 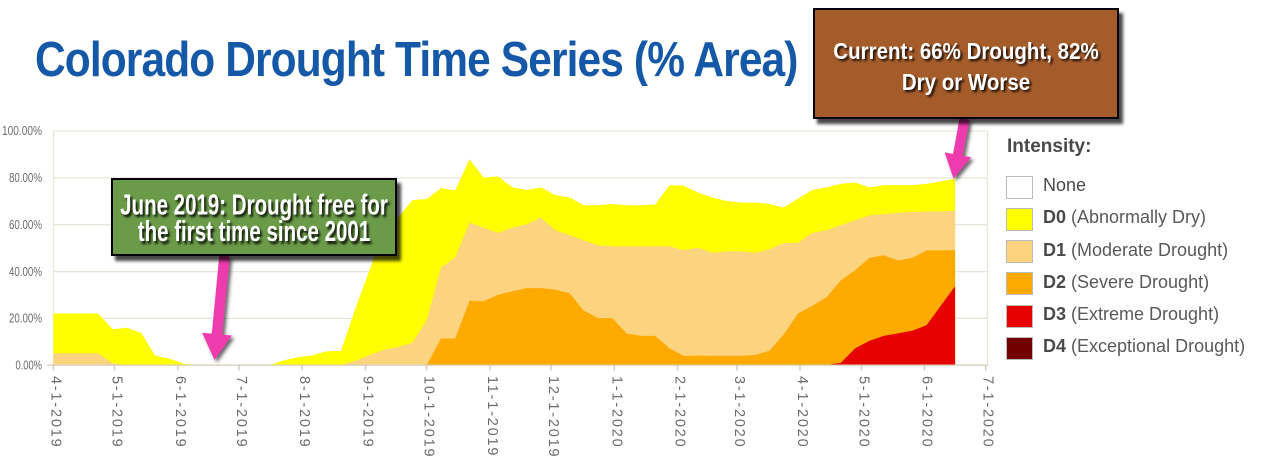 What do you see at coordinates (802, 412) in the screenshot?
I see `svg-text: 4-1-2020` at bounding box center [802, 412].